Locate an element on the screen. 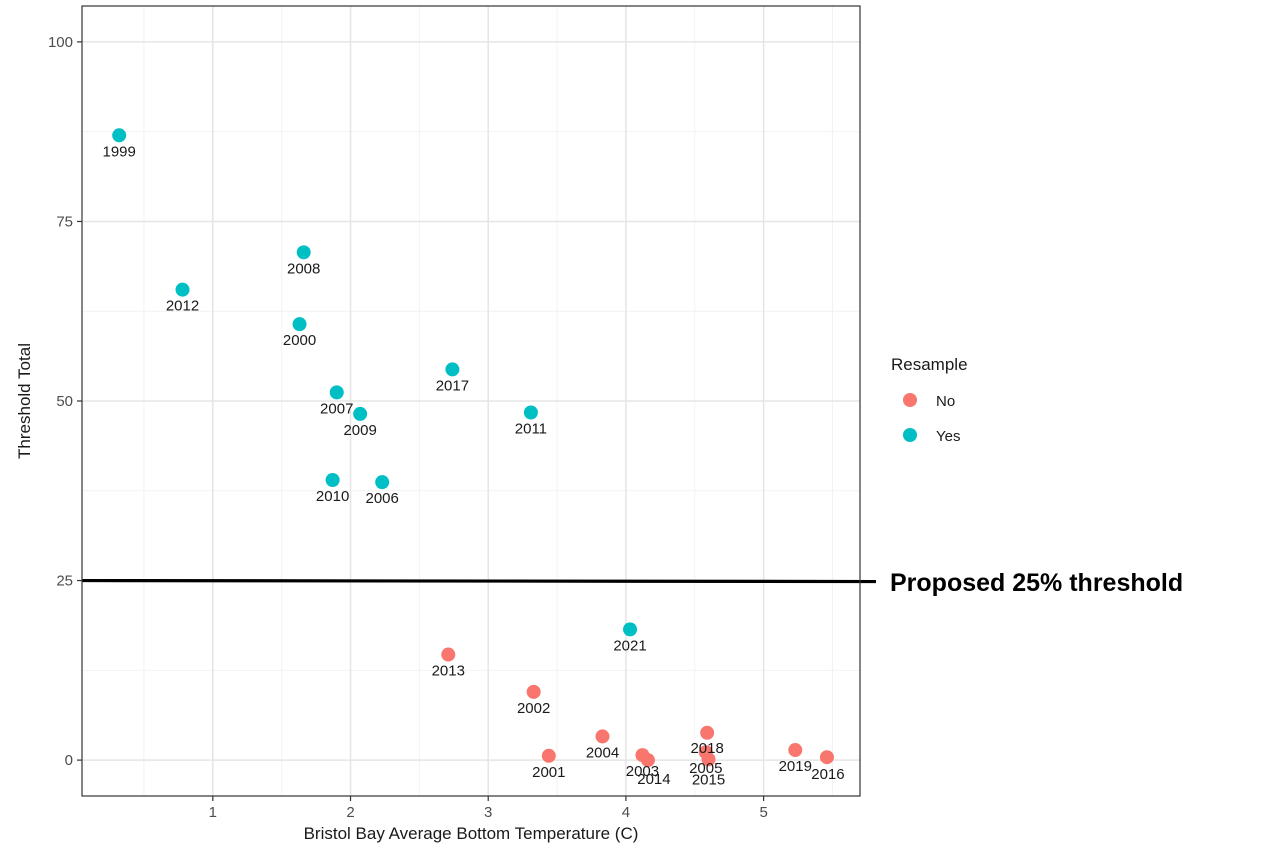 Image resolution: width=1287 pixels, height=850 pixels. x-tick-label: 5 is located at coordinates (763, 812).